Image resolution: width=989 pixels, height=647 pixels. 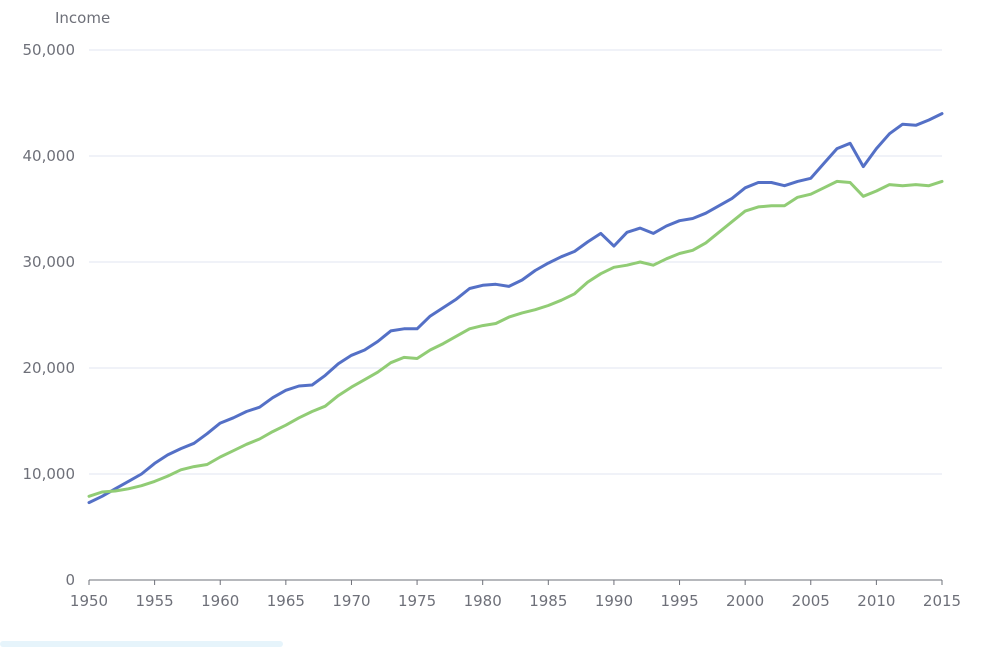 I want to click on y-tick-label: 40,000, so click(x=49, y=156).